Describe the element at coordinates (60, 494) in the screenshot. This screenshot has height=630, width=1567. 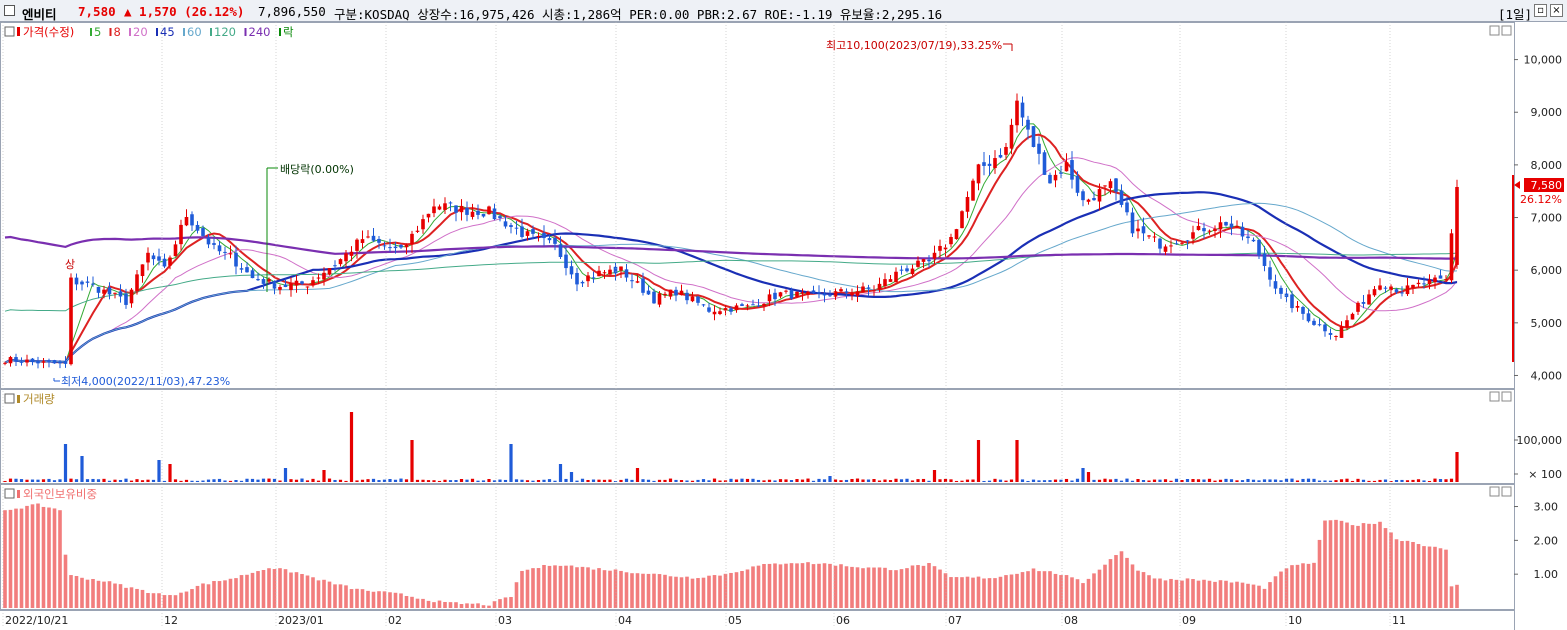
I see `foreign-panel-title: 외국인보유비중` at that location.